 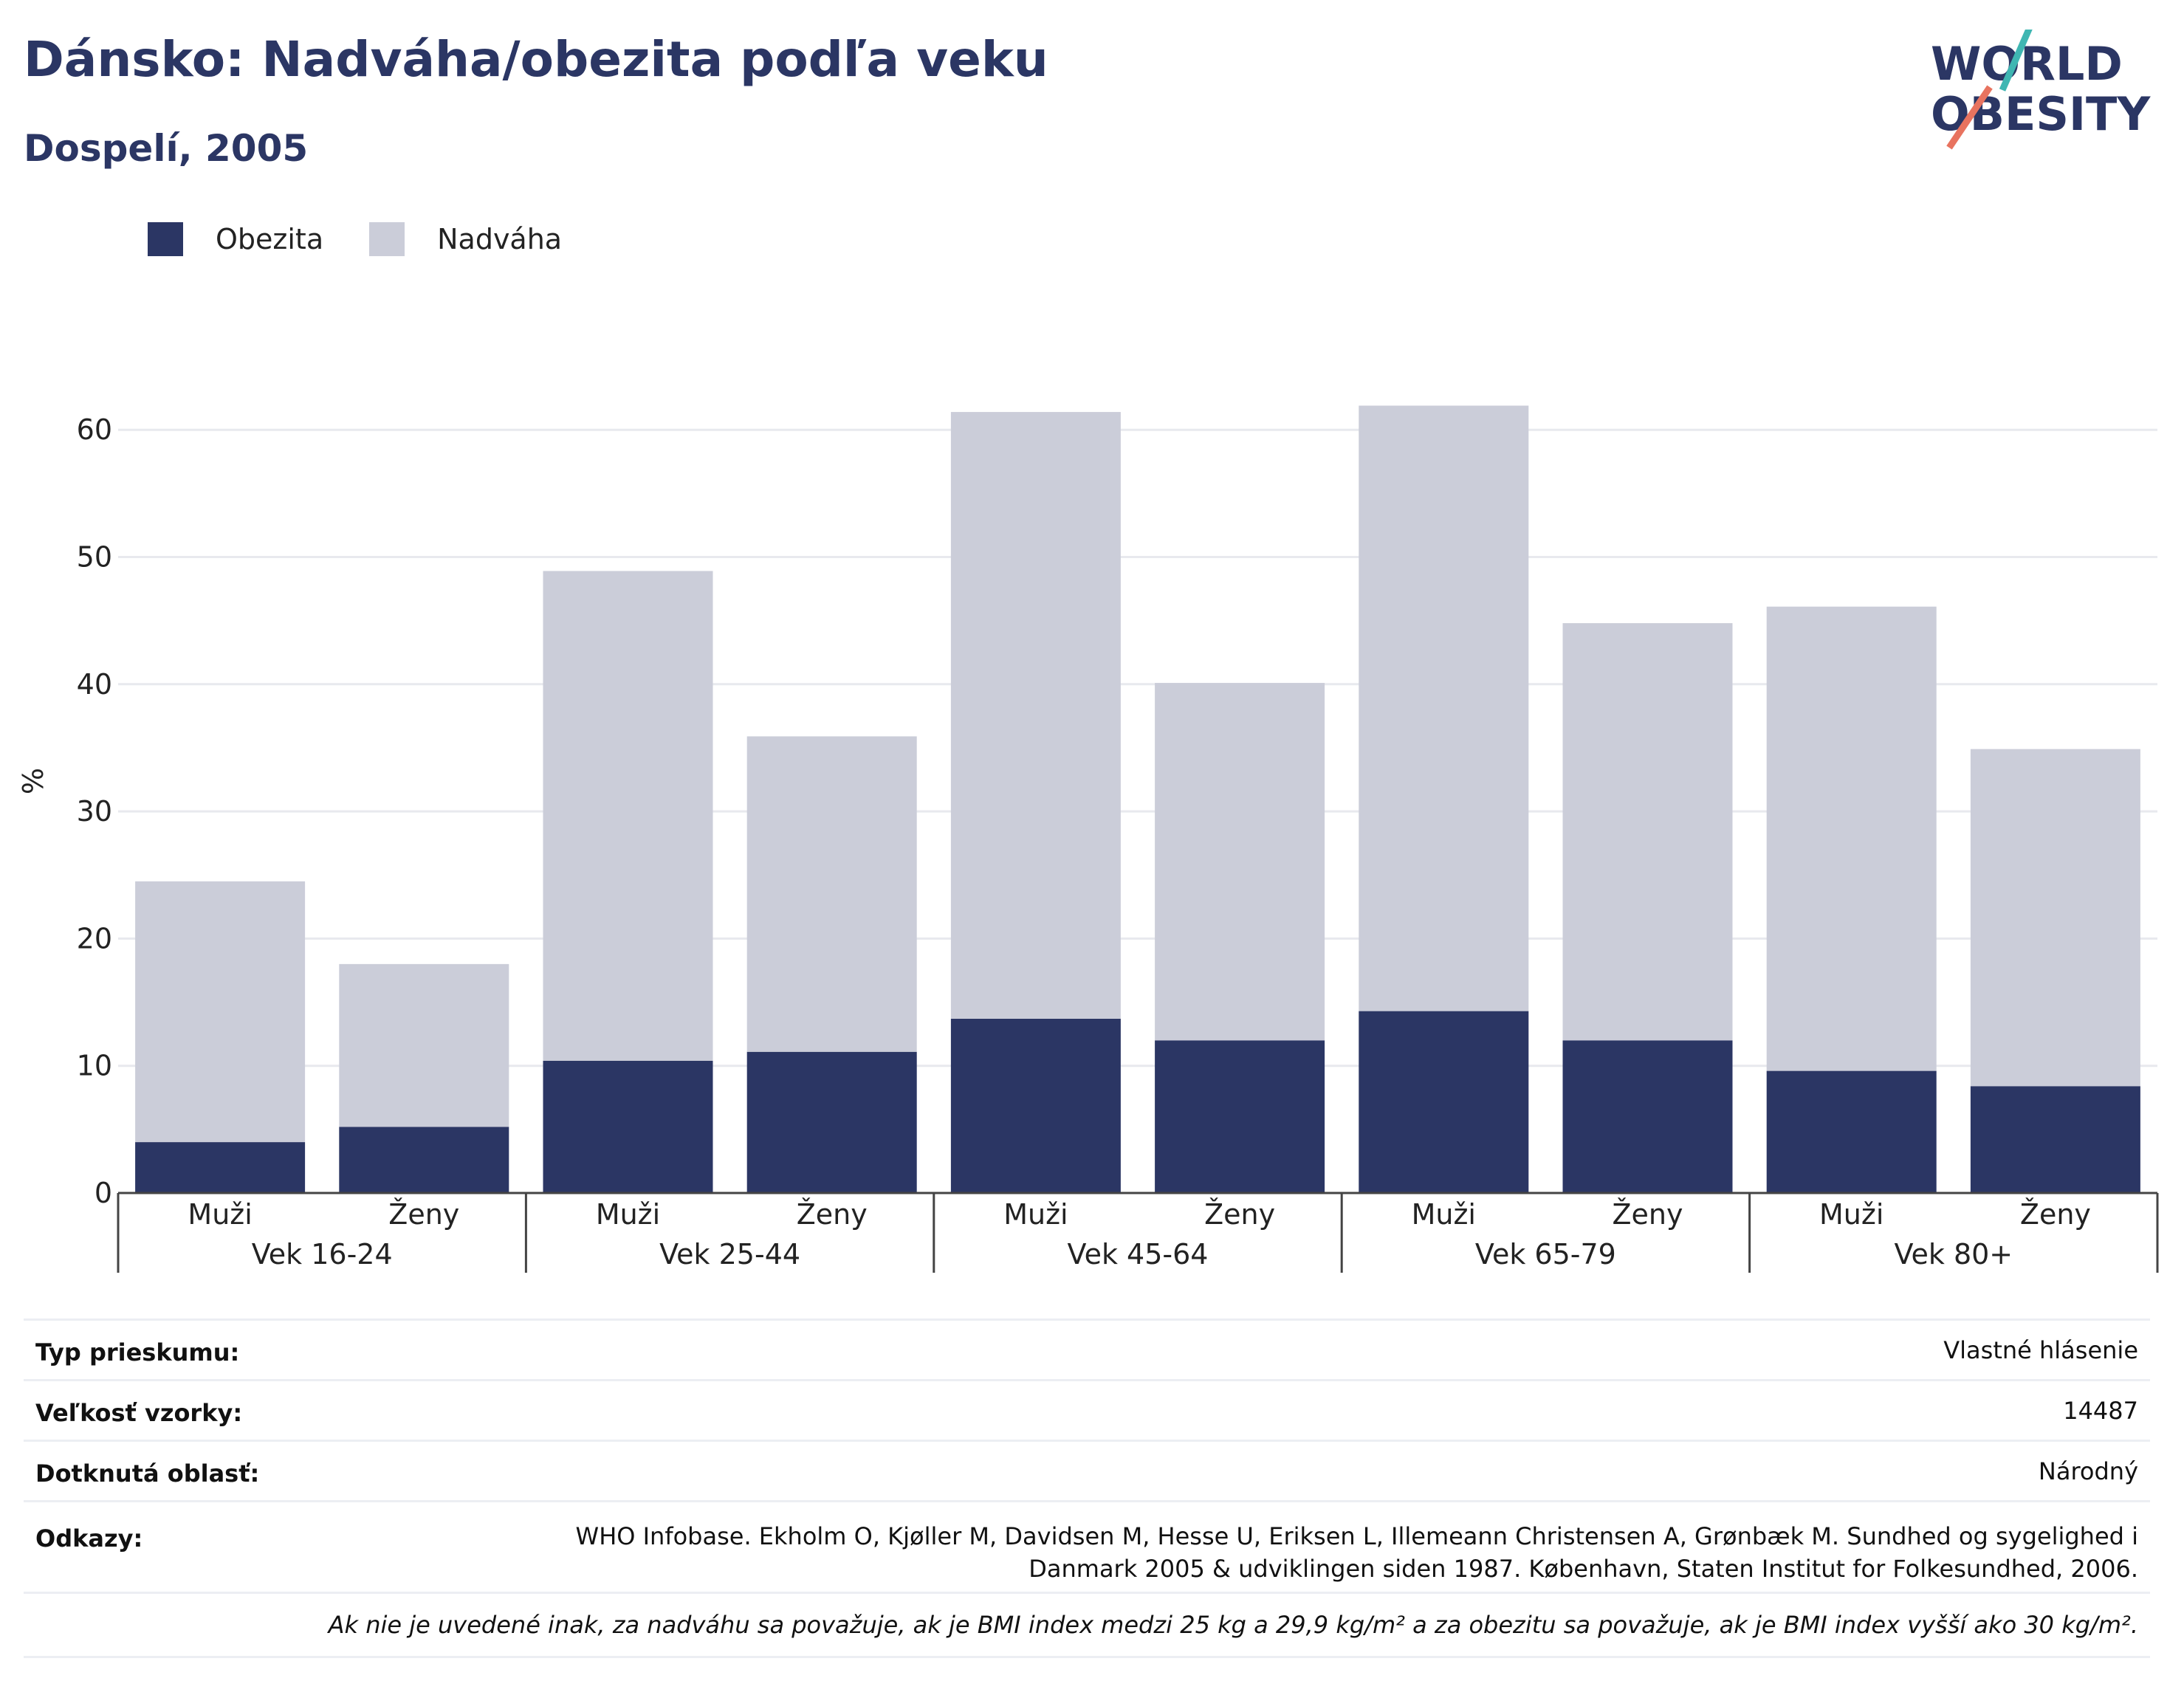 I want to click on y-tick-label: 10, so click(x=95, y=1066).